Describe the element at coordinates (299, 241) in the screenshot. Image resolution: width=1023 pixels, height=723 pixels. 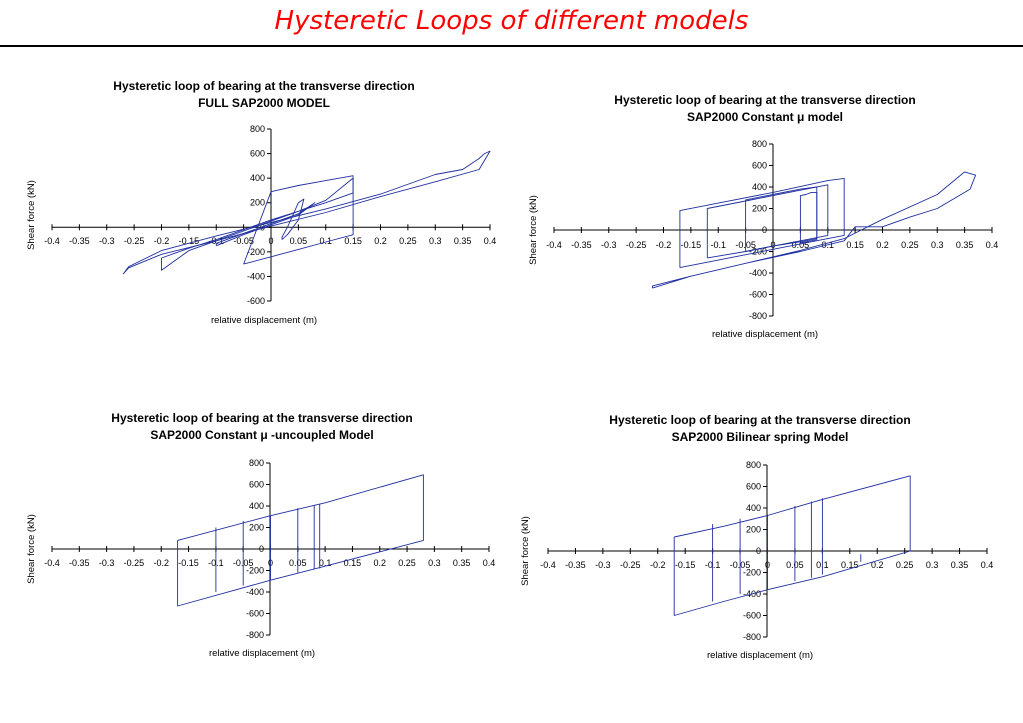
I see `x-tick-label: 0.05` at that location.